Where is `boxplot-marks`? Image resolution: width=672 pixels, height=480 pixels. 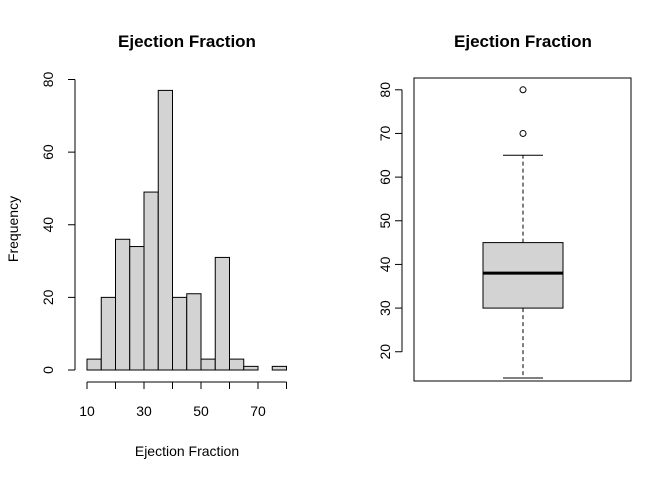
boxplot-marks is located at coordinates (523, 232).